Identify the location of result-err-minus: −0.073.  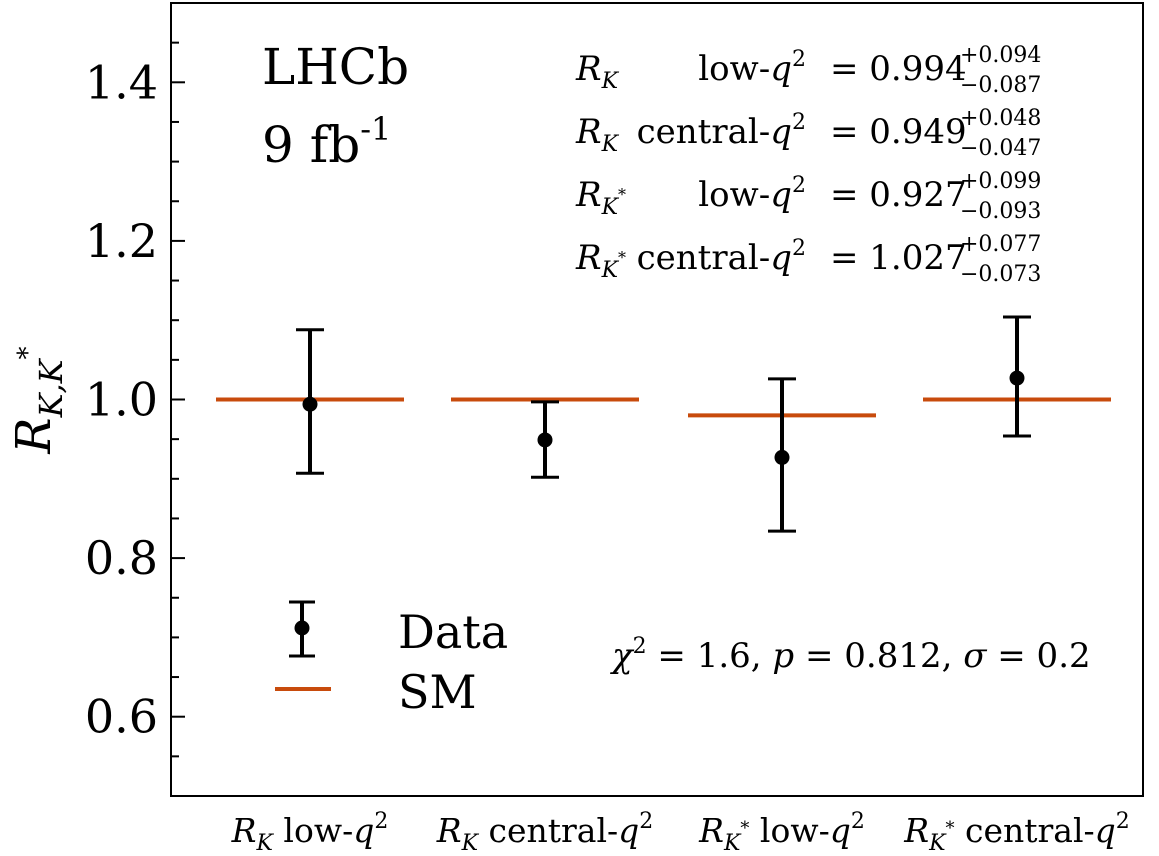
(1000, 274).